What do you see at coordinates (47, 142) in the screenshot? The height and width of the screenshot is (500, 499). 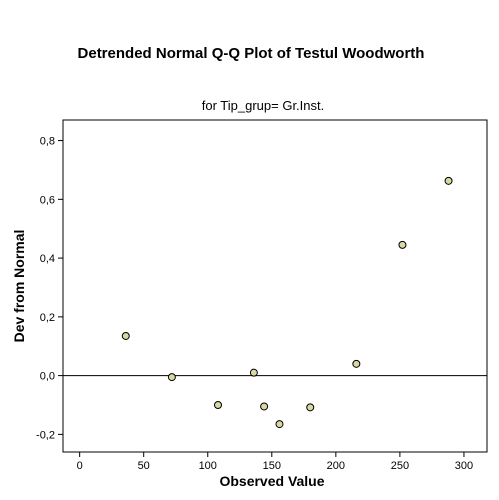 I see `y-tick-label: 0,8` at bounding box center [47, 142].